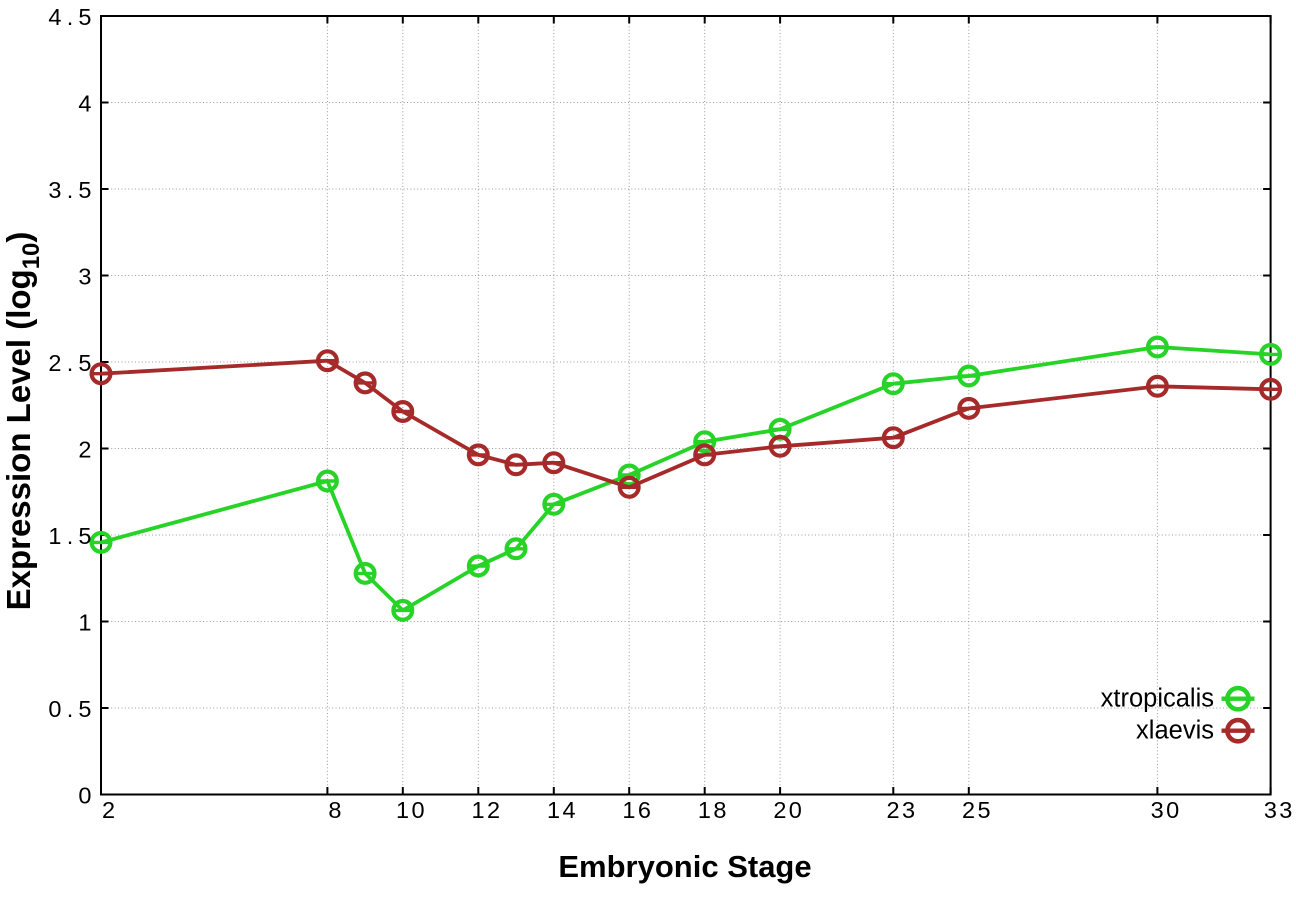 This screenshot has height=907, width=1296. Describe the element at coordinates (1165, 810) in the screenshot. I see `svg-text: 30` at that location.